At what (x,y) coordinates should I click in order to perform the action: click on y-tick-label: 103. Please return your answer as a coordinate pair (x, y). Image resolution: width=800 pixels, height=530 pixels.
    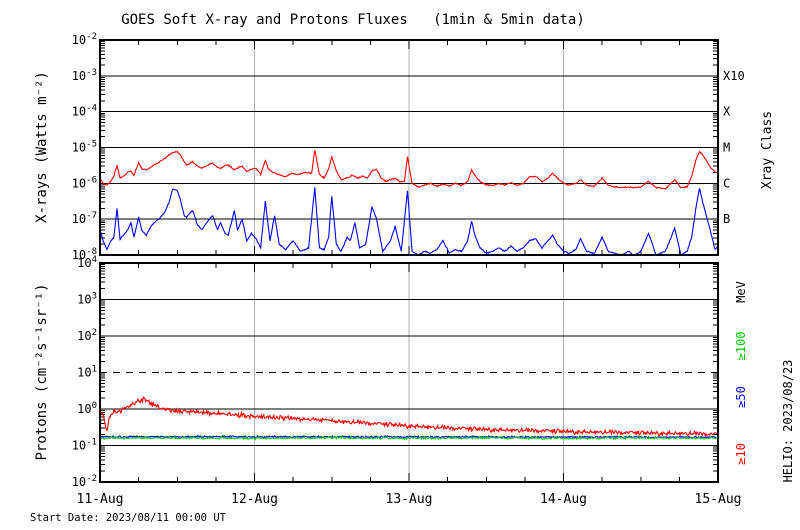
    Looking at the image, I should click on (87, 299).